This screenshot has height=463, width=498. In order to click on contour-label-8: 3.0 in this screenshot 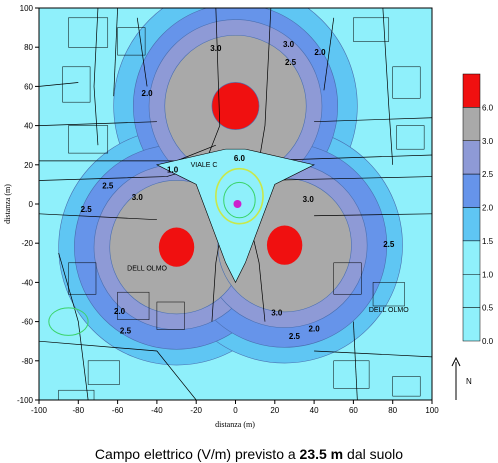, I will do `click(309, 199)`.